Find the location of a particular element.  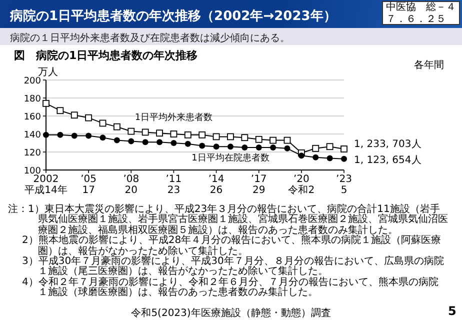

text: ７．６．２５ is located at coordinates (416, 19).